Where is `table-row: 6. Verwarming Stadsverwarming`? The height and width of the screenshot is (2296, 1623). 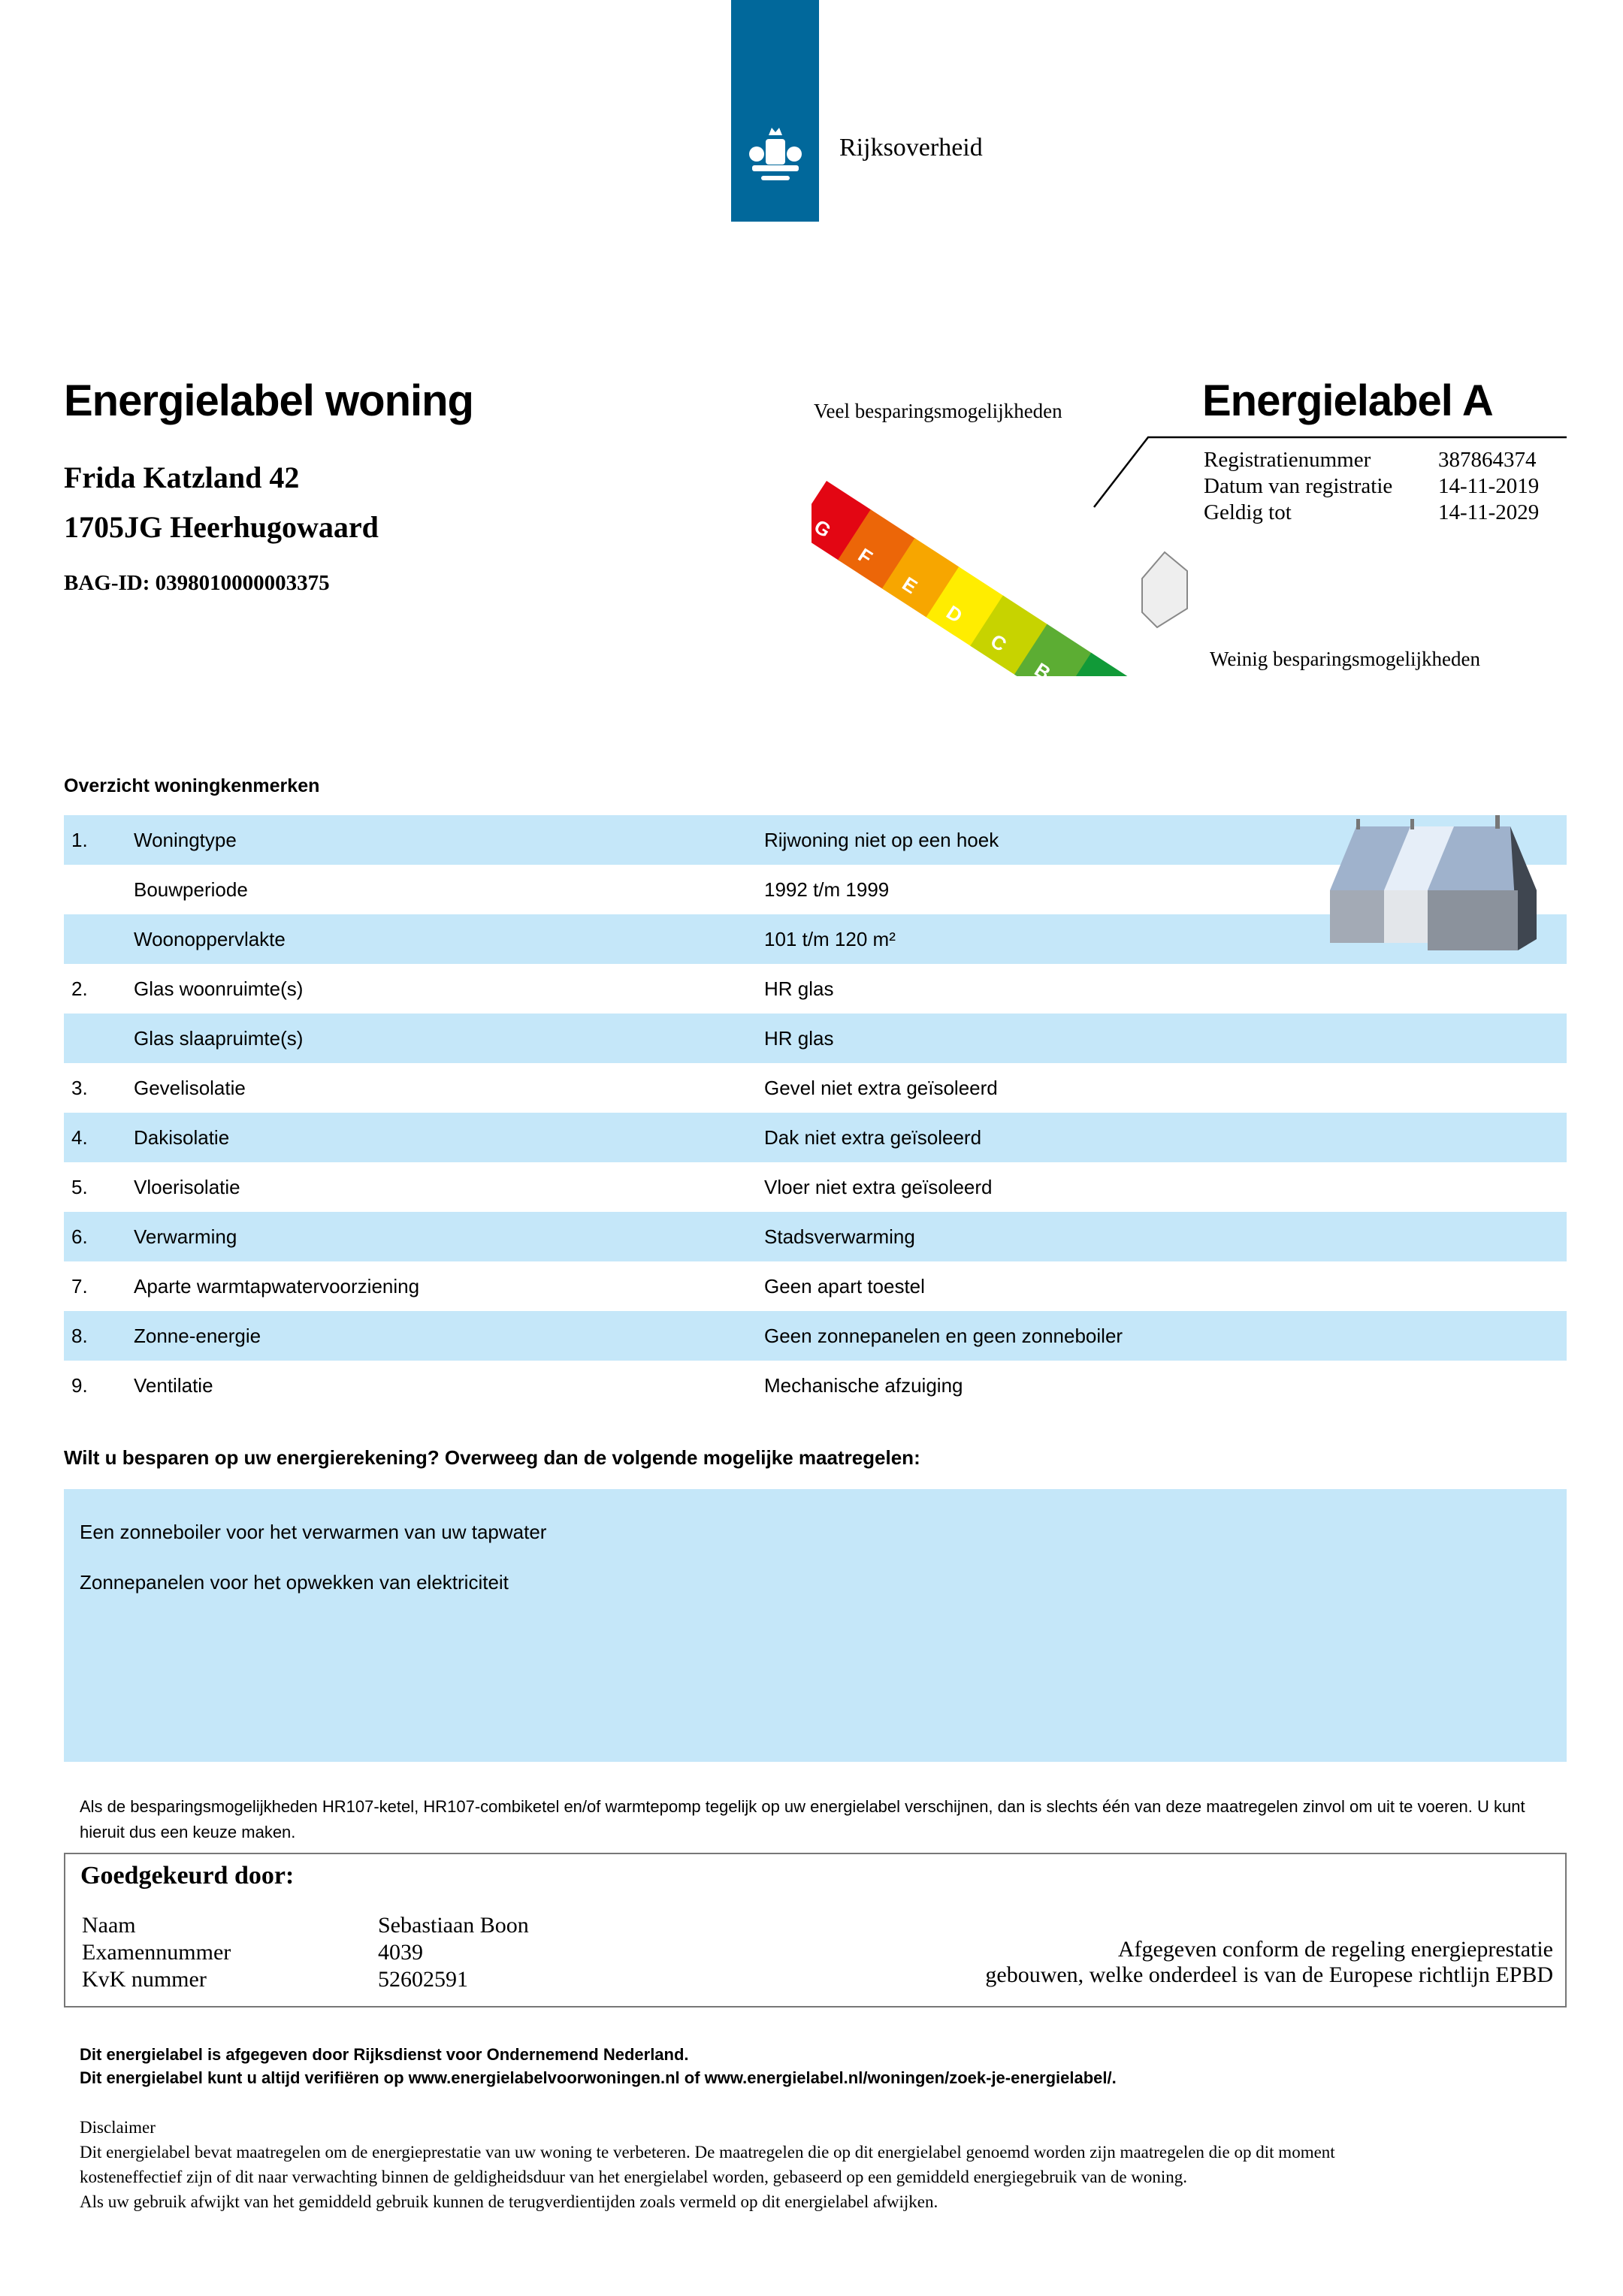
table-row: 6. Verwarming Stadsverwarming is located at coordinates (815, 1236).